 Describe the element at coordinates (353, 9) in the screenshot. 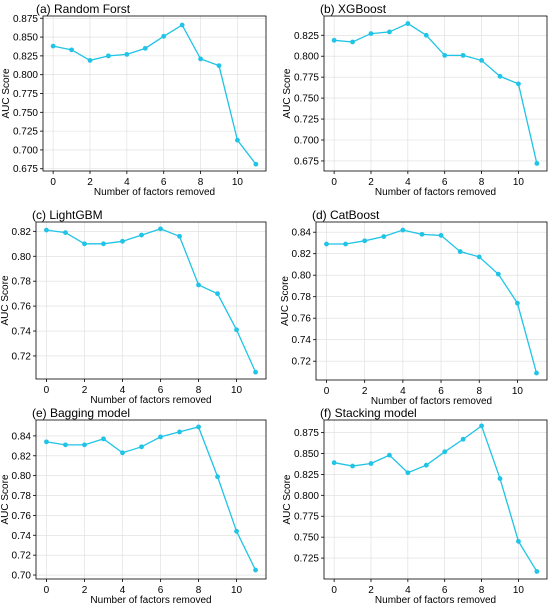

I see `panel-title: (b) XGBoost` at that location.